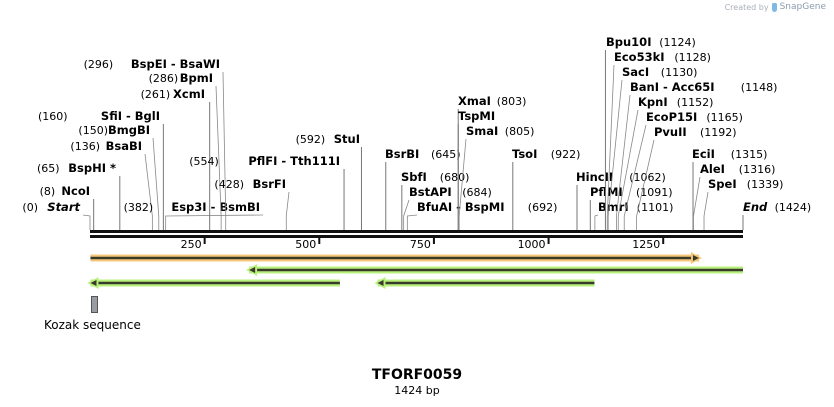 This screenshot has height=407, width=834. Describe the element at coordinates (93, 130) in the screenshot. I see `site-position: (150)` at that location.